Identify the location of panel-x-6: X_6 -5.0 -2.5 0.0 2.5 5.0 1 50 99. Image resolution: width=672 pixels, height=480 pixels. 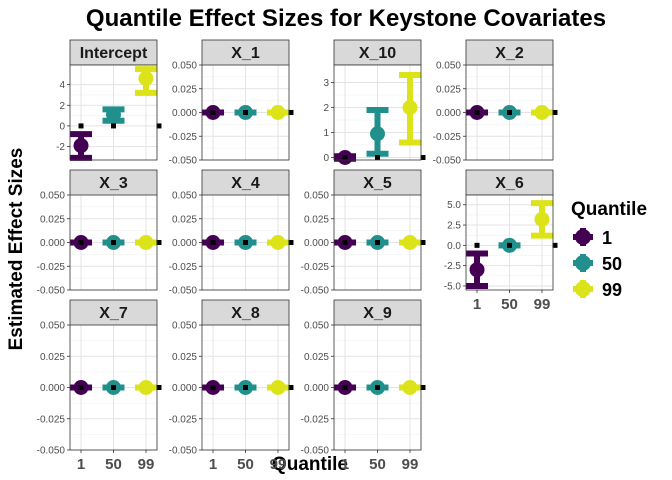
(501, 241).